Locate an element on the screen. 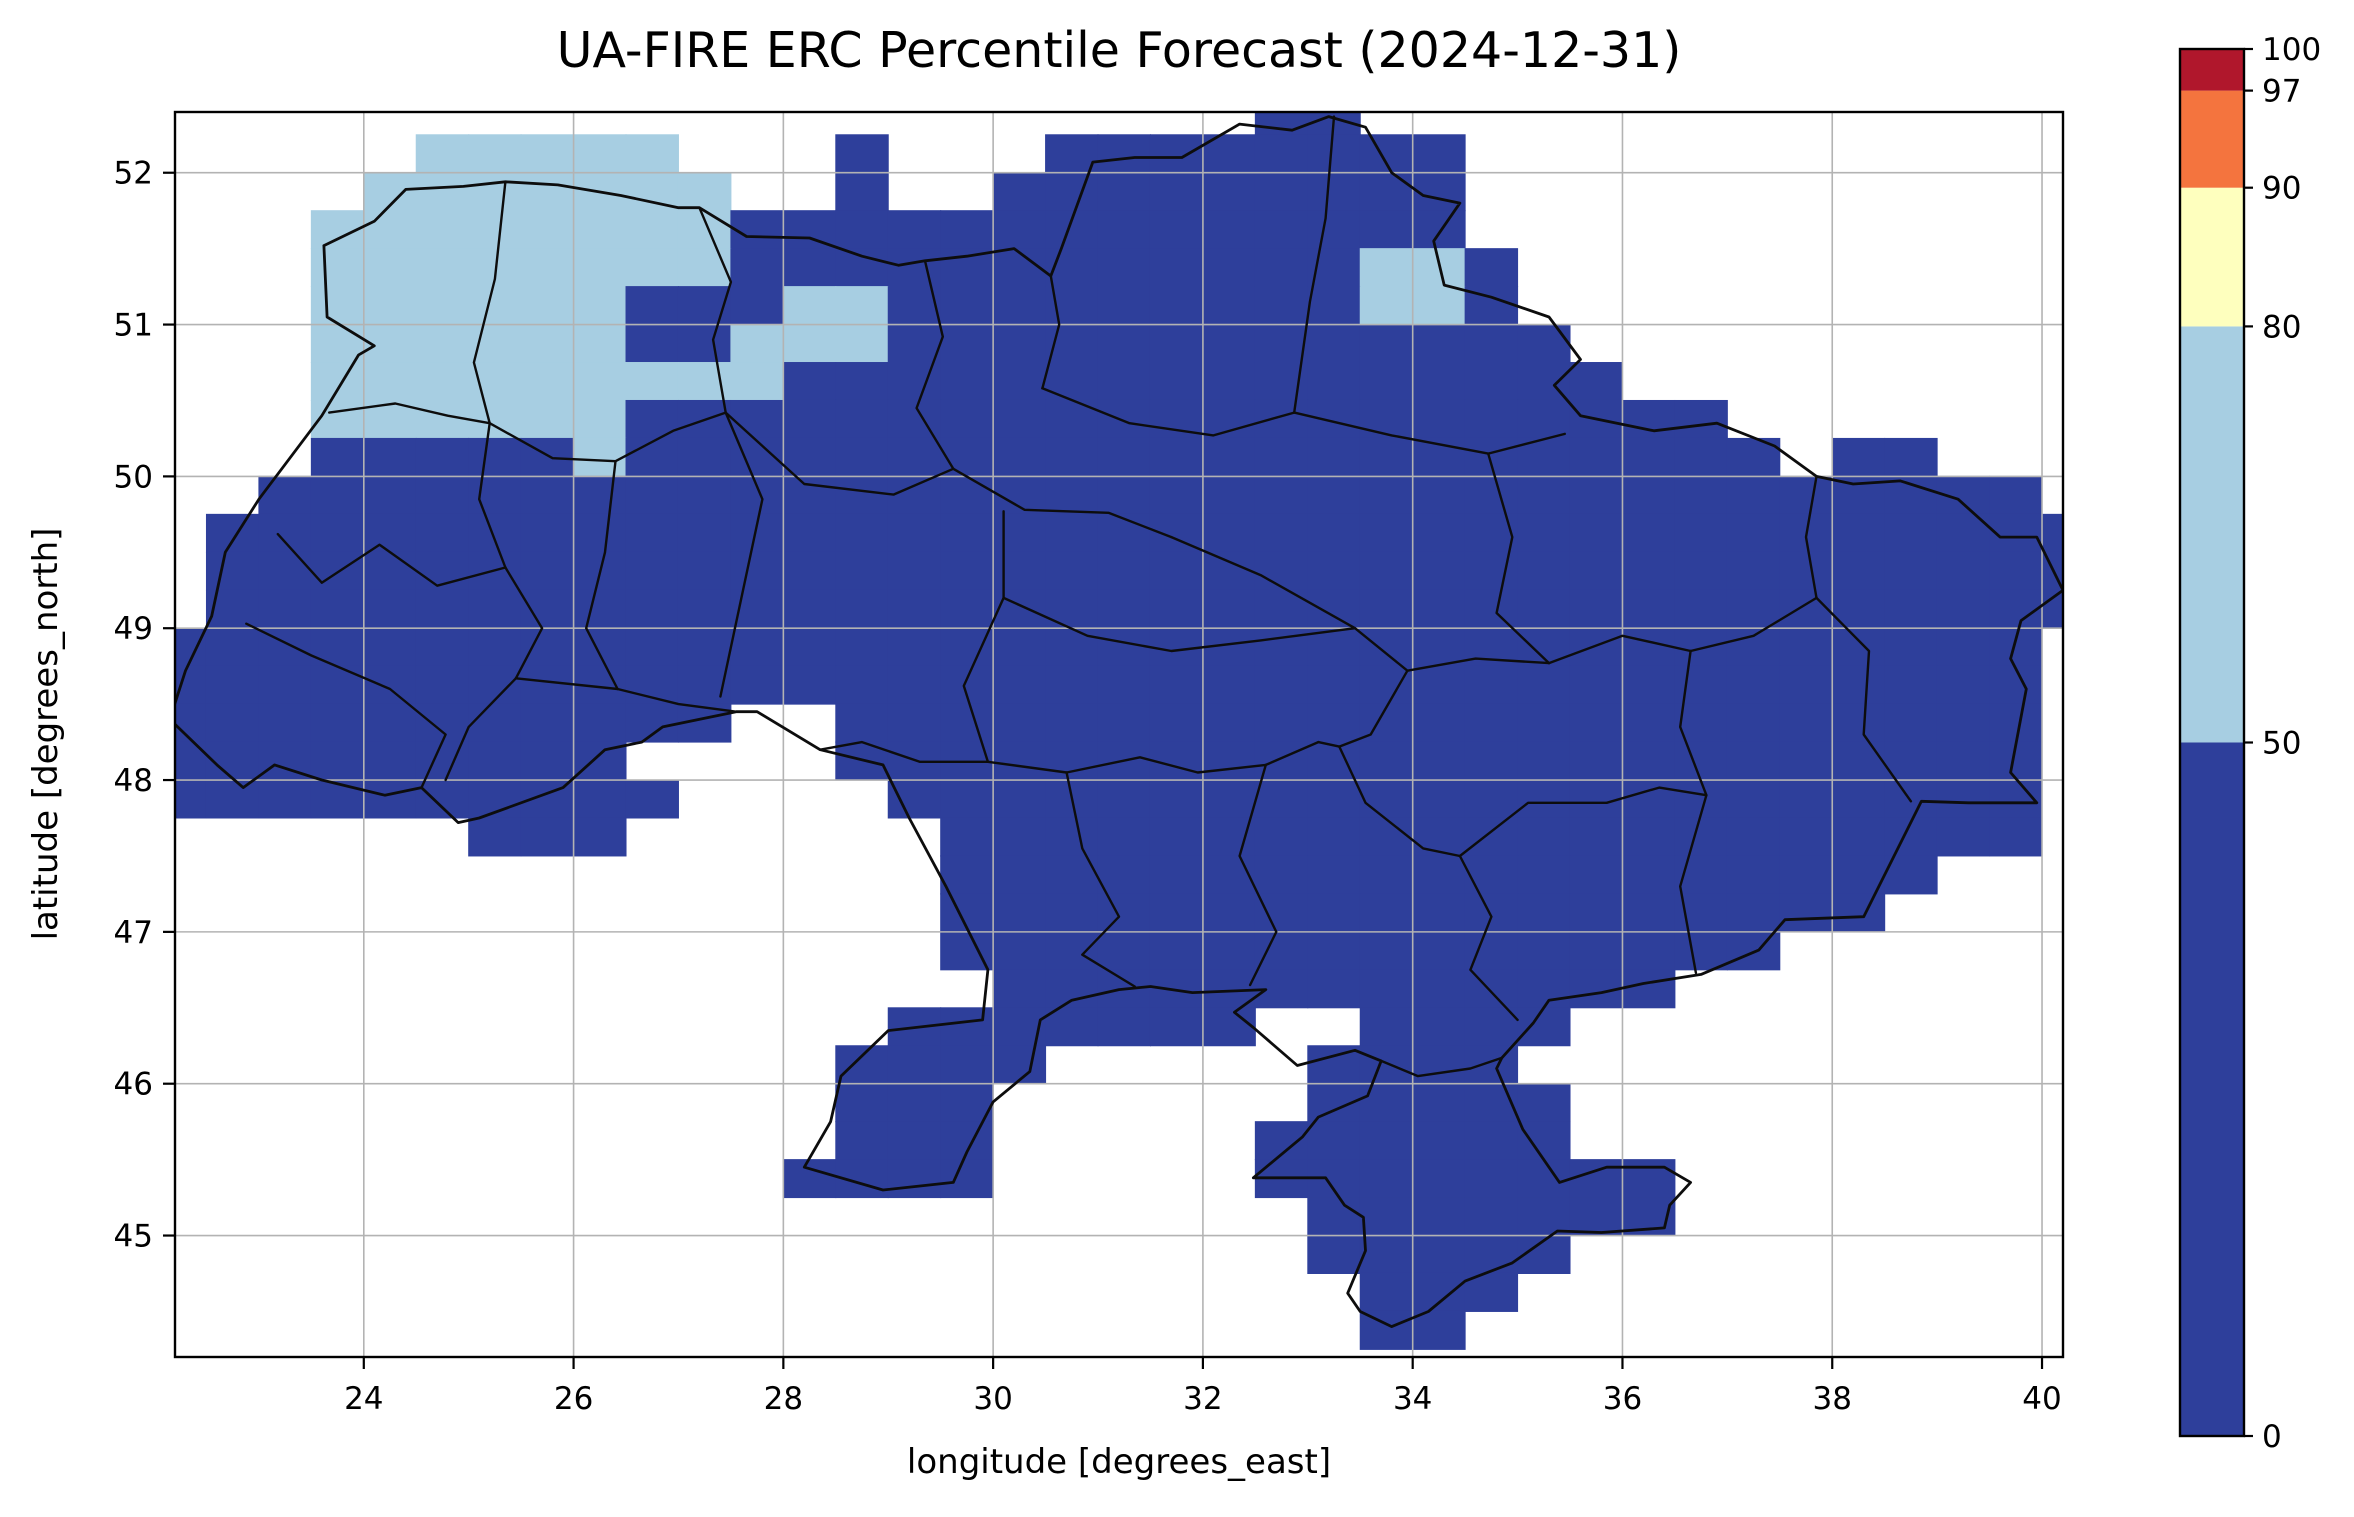 Image resolution: width=2354 pixels, height=1517 pixels. x-tick-label: 40 is located at coordinates (2041, 1399).